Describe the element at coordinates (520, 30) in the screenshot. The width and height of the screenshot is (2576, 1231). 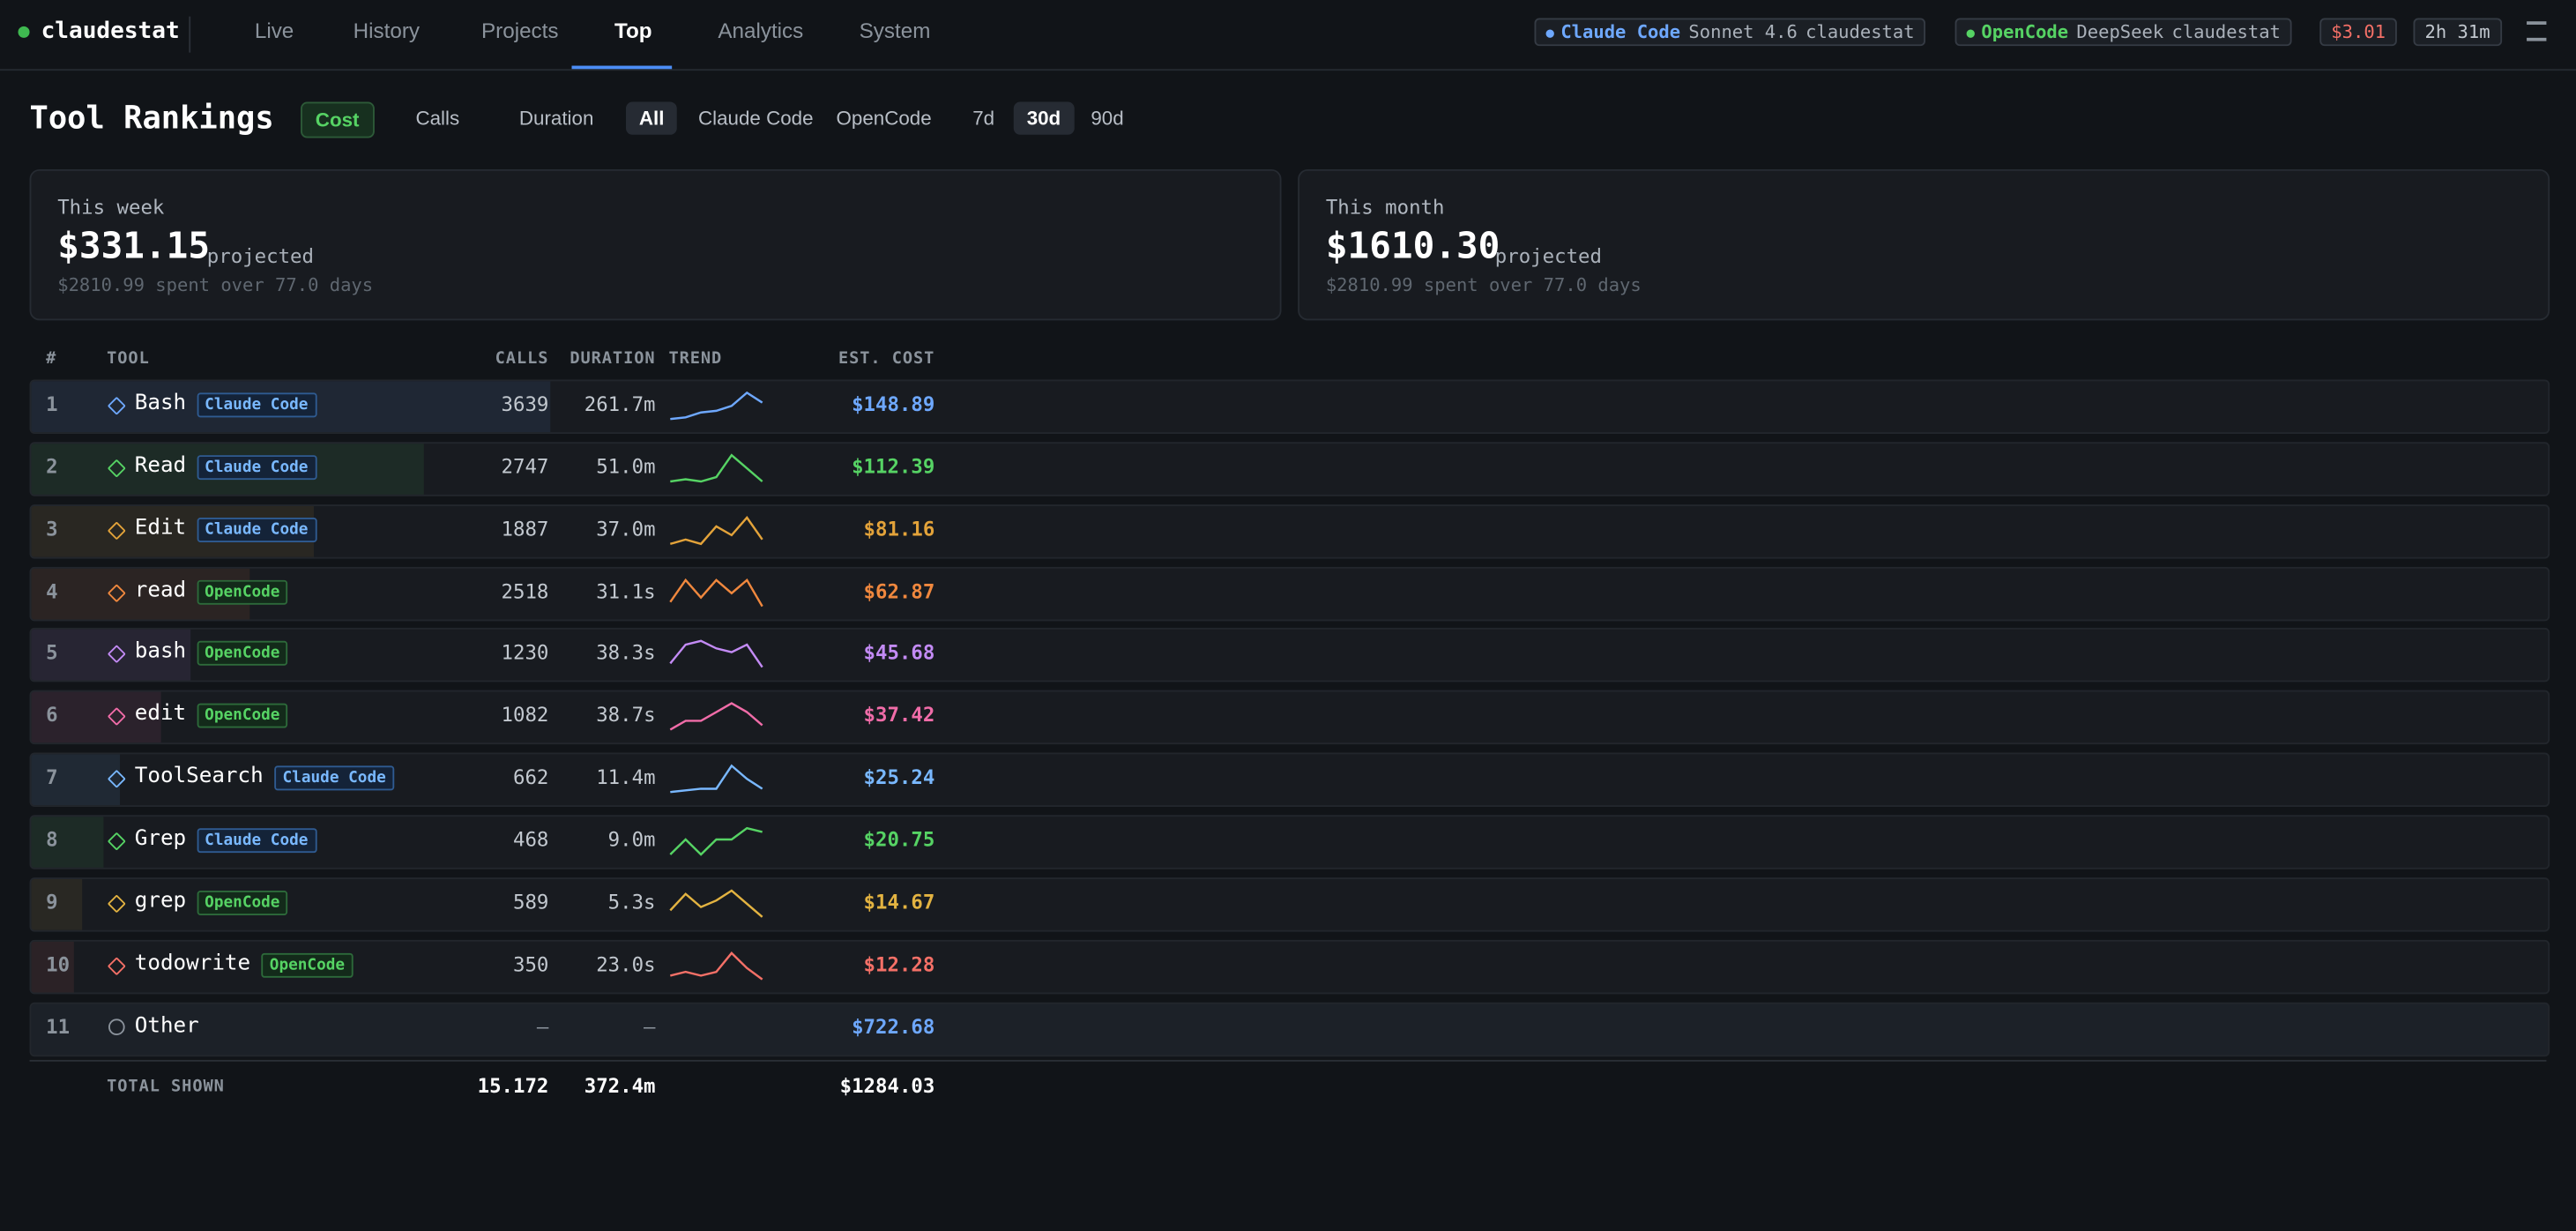
I see `nav-tab: Projects` at that location.